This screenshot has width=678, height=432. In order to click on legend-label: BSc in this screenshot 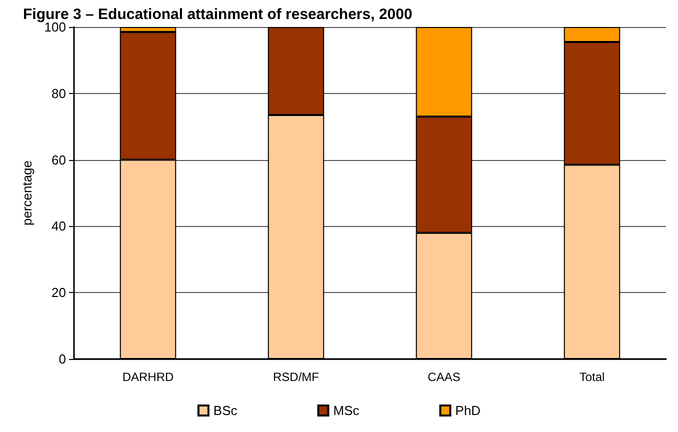, I will do `click(225, 410)`.